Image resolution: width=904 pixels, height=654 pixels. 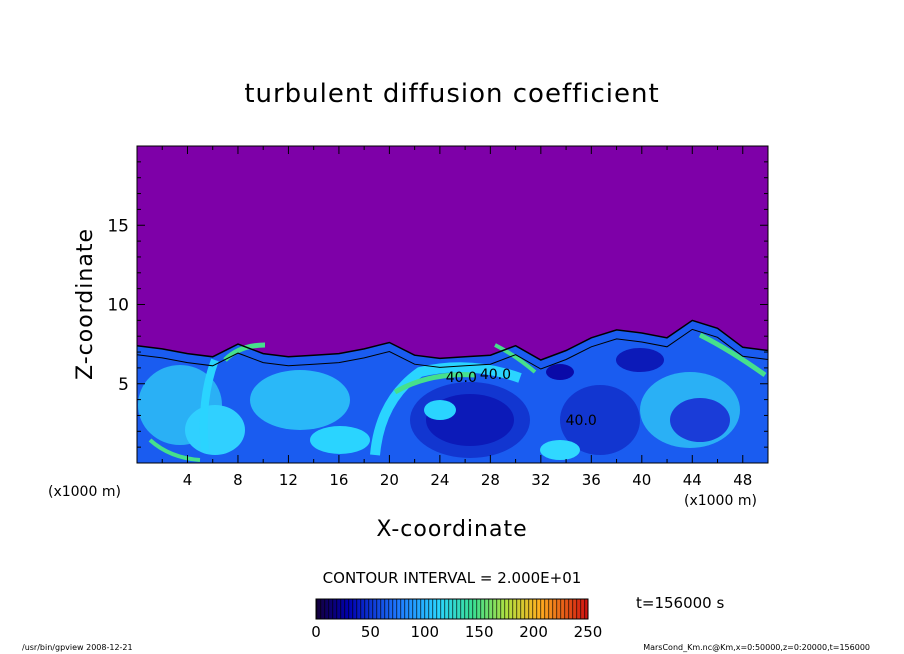 I want to click on colorbar: 0 50 100 150 200 250, so click(x=456, y=619).